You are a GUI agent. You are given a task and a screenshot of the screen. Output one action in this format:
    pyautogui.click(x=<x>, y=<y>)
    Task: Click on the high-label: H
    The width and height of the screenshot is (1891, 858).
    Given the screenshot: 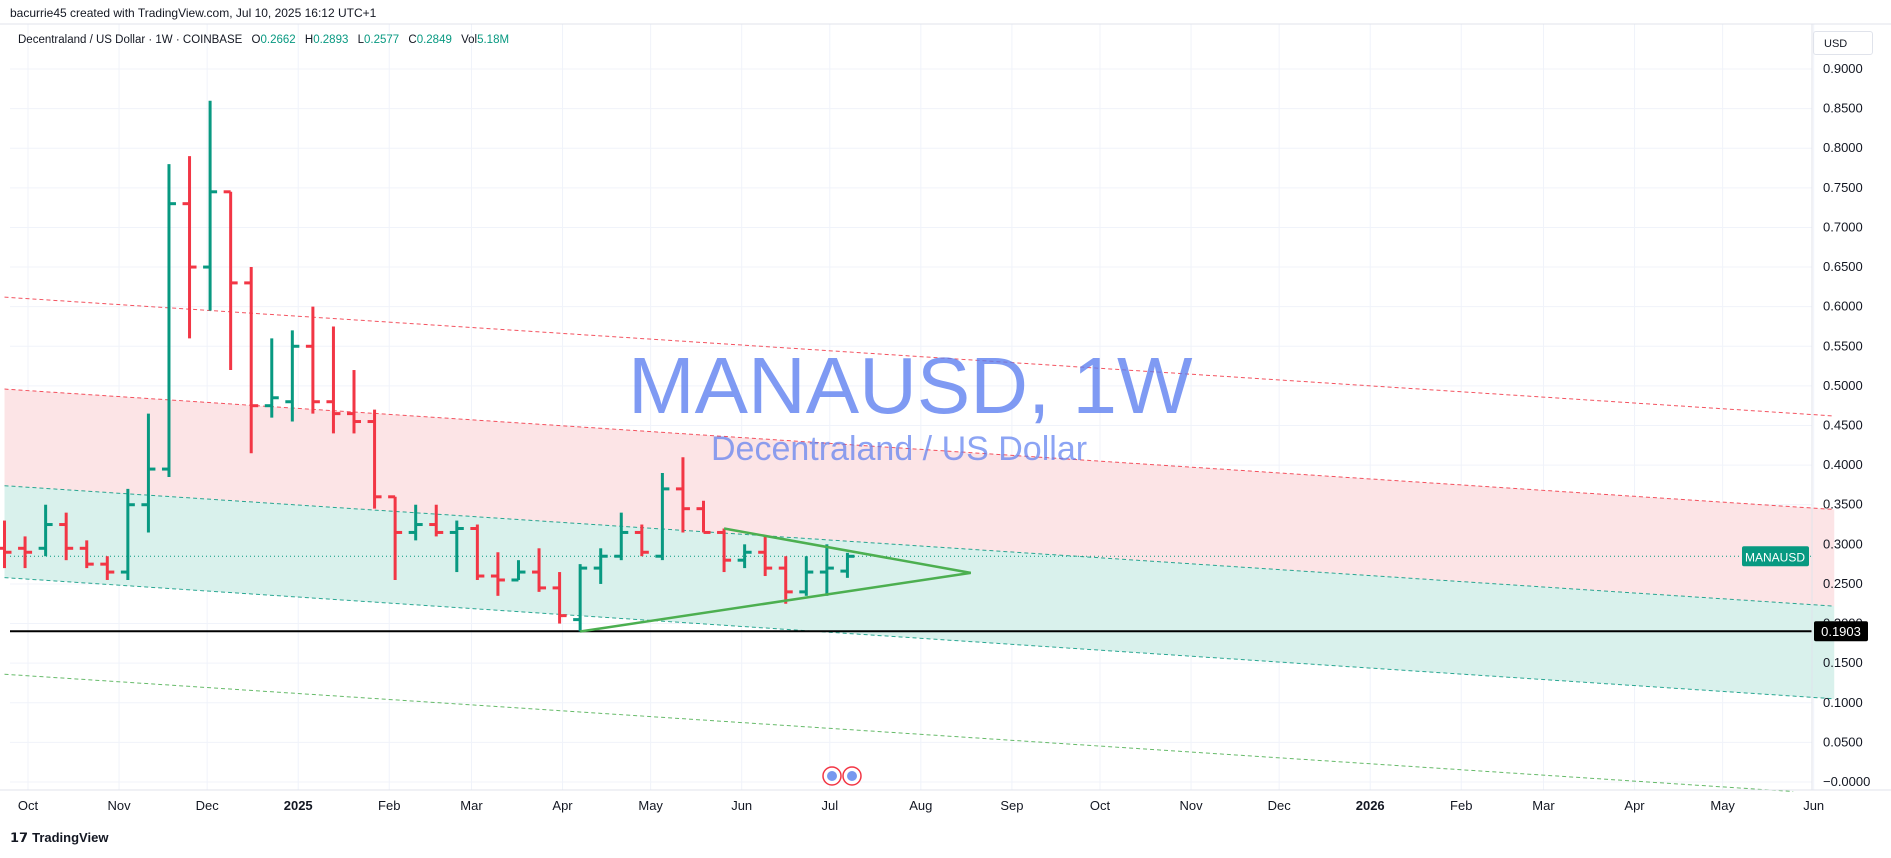 What is the action you would take?
    pyautogui.click(x=309, y=40)
    